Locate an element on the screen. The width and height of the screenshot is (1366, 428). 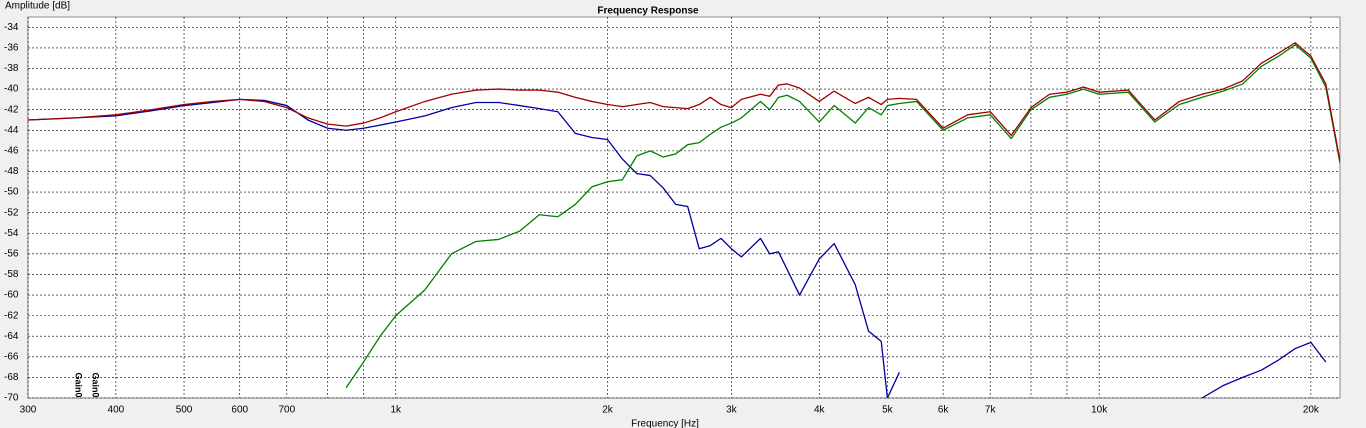
y-tick-label: -60 is located at coordinates (11, 295).